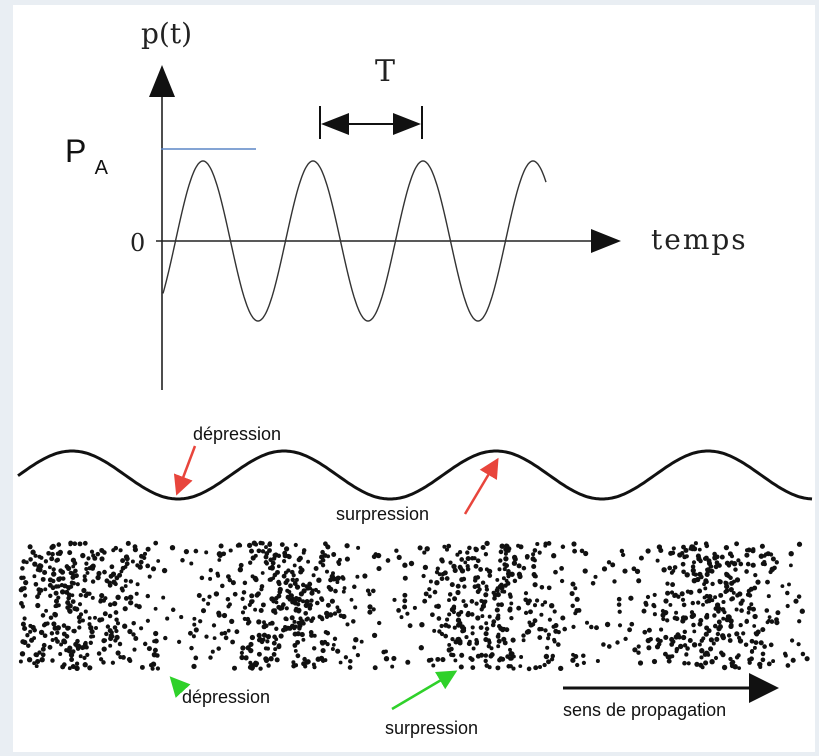 This screenshot has width=819, height=756. I want to click on wave-profile: dépression surpression, so click(415, 474).